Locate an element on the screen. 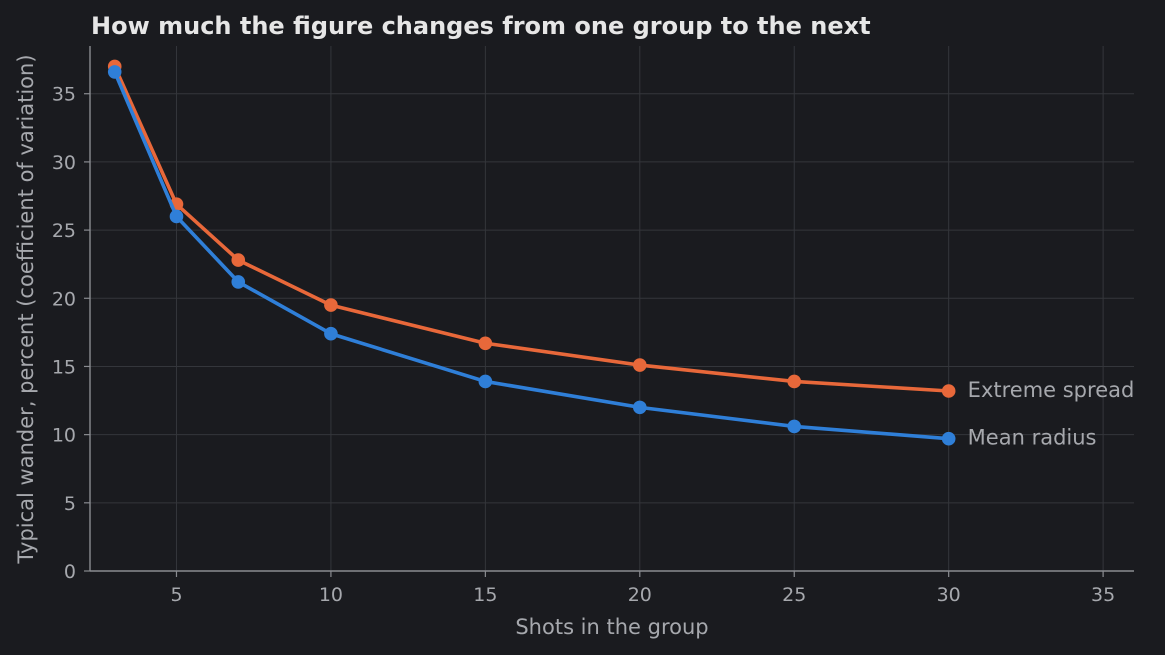  series-end-label: Extreme spread is located at coordinates (1051, 390).